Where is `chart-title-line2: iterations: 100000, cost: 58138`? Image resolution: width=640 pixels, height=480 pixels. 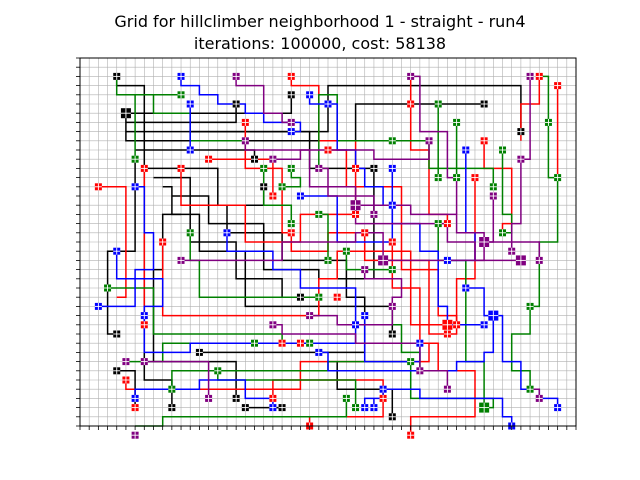 chart-title-line2: iterations: 100000, cost: 58138 is located at coordinates (320, 43).